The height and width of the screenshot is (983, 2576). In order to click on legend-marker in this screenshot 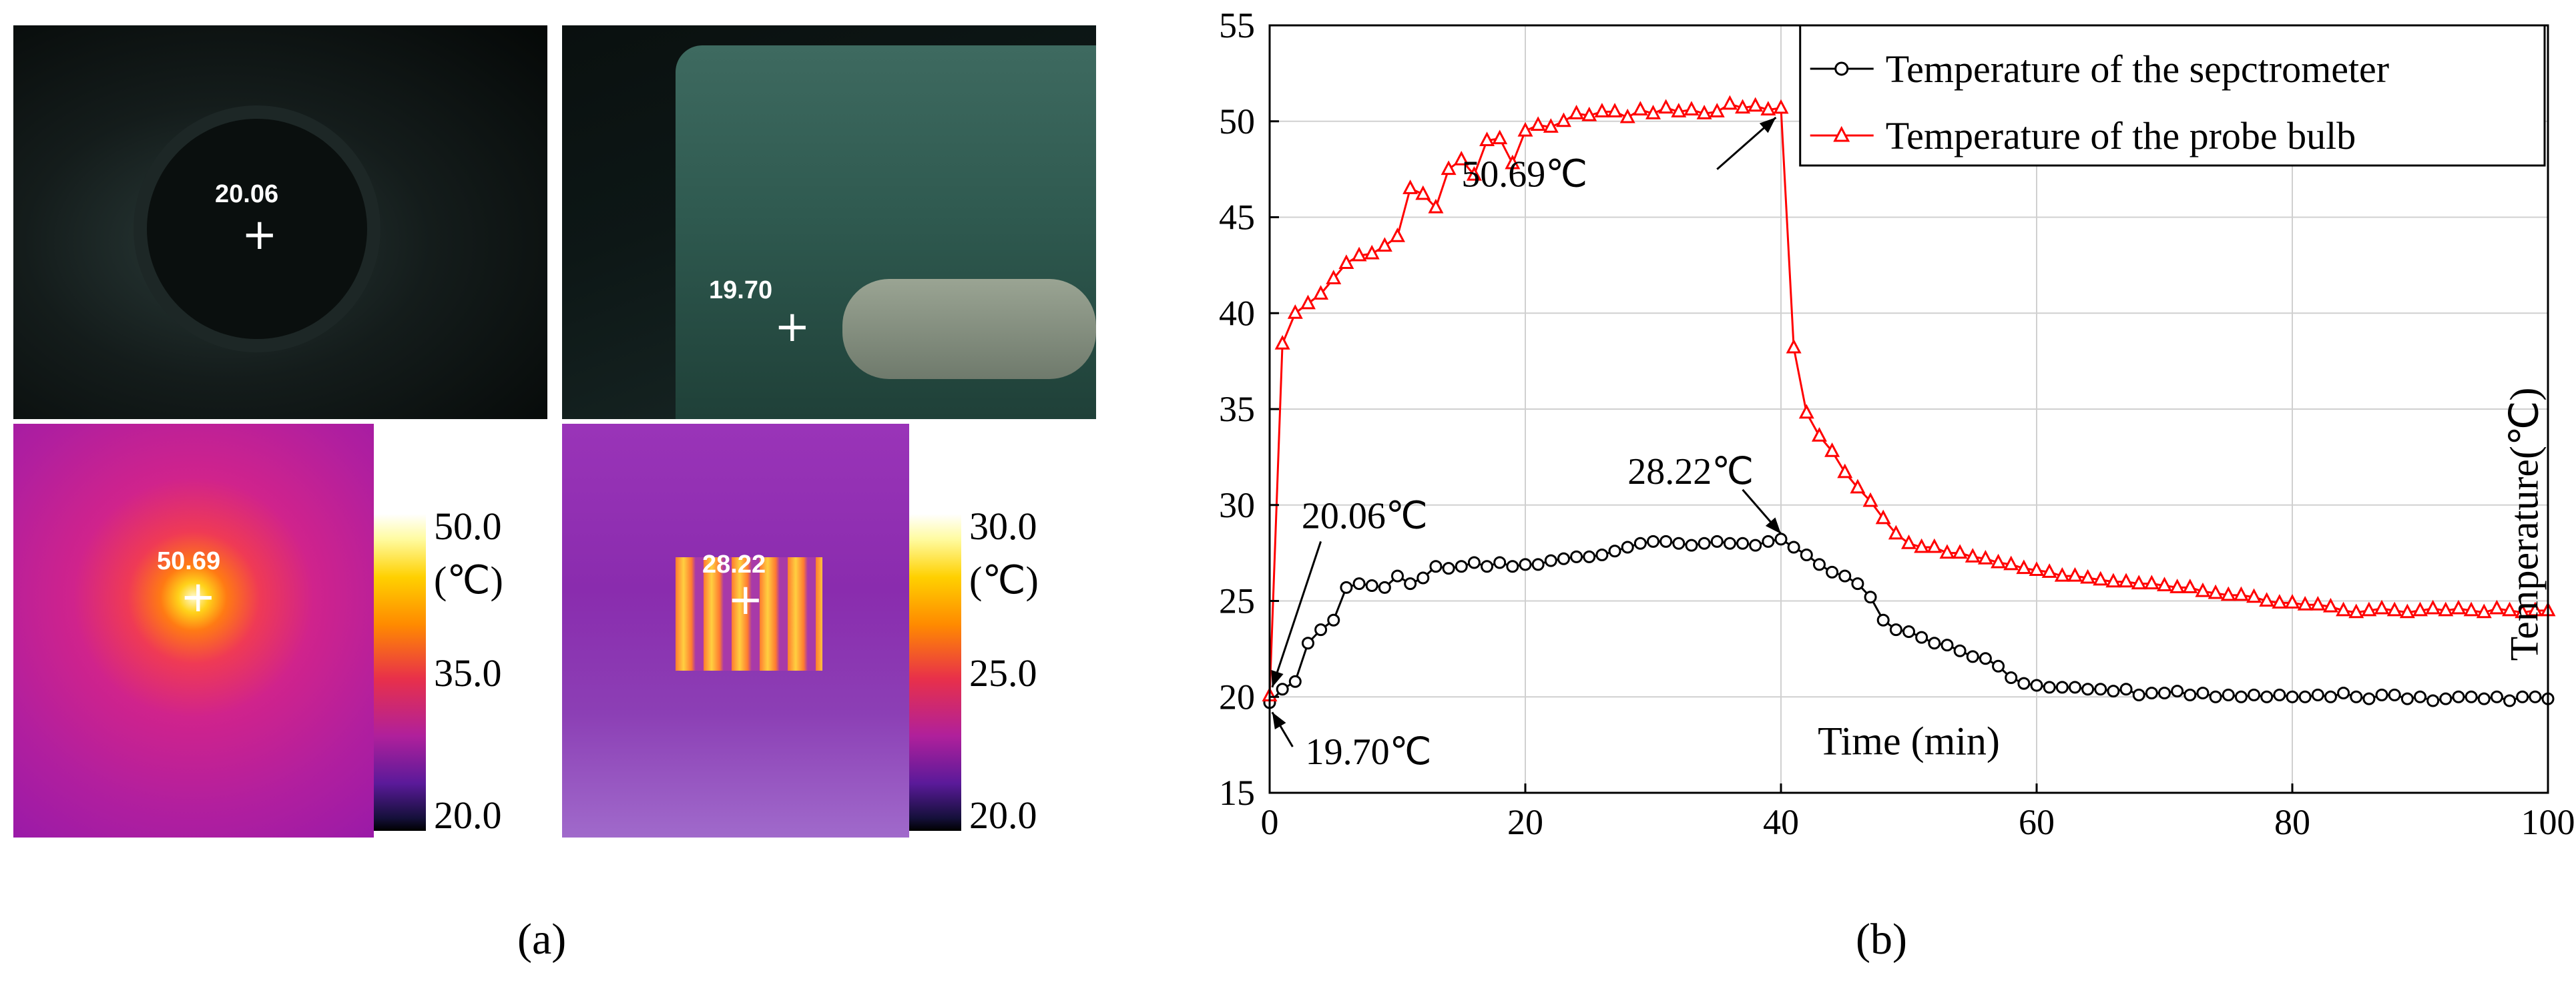, I will do `click(1841, 133)`.